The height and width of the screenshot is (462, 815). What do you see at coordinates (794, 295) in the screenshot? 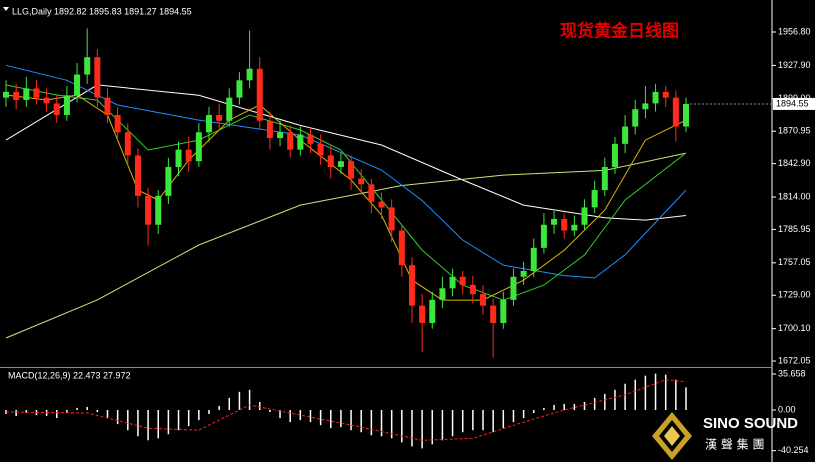
I see `y-tick-label: 1729.00` at bounding box center [794, 295].